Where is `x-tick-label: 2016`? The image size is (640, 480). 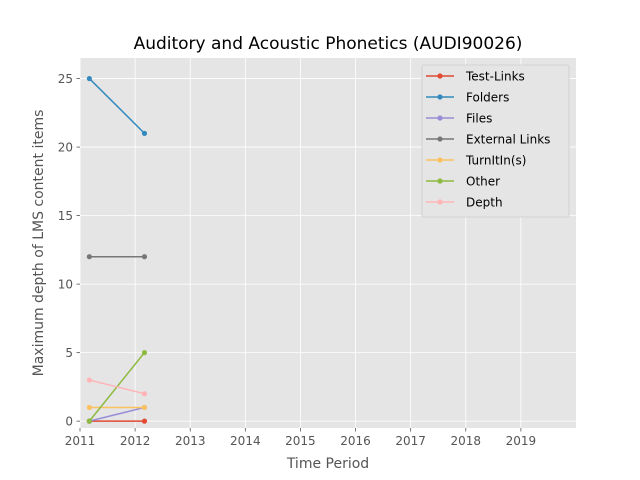 x-tick-label: 2016 is located at coordinates (355, 441).